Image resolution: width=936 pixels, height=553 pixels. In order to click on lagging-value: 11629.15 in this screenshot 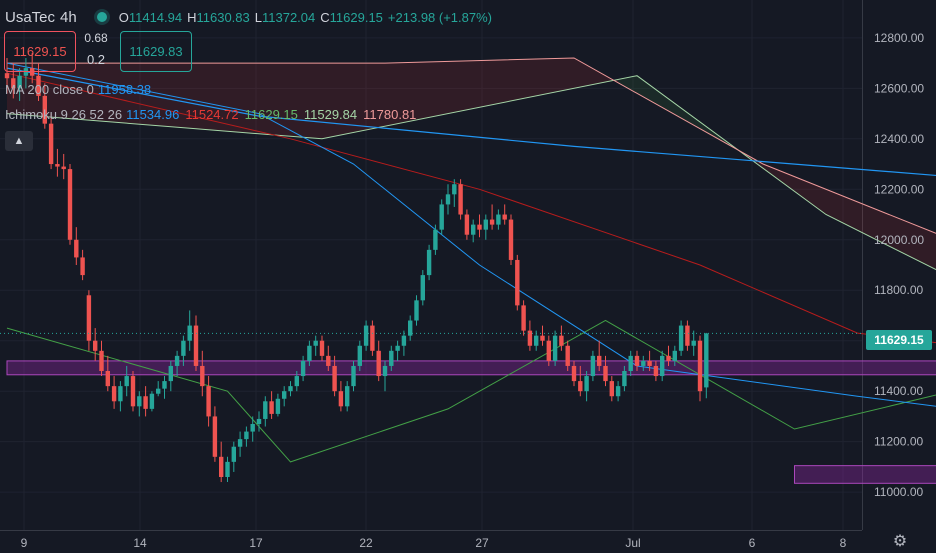, I will do `click(271, 114)`.